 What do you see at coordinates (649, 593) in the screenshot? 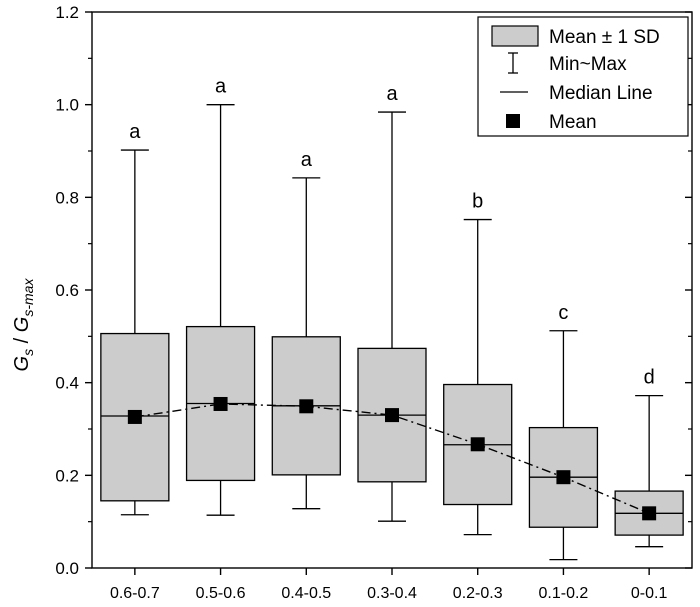
I see `x-tick-label: 0-0.1` at bounding box center [649, 593].